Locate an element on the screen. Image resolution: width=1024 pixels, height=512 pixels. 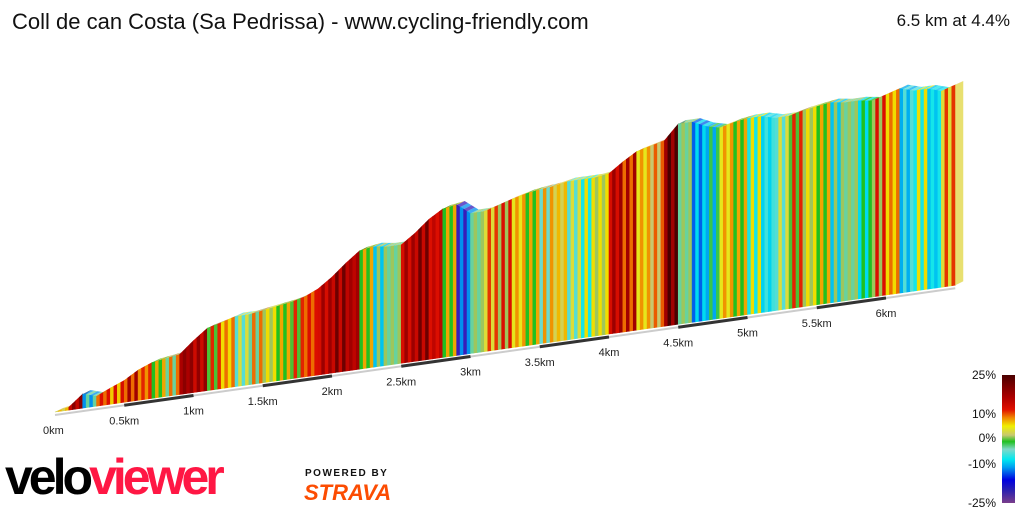
x-tick-label: 1.5km is located at coordinates (263, 402).